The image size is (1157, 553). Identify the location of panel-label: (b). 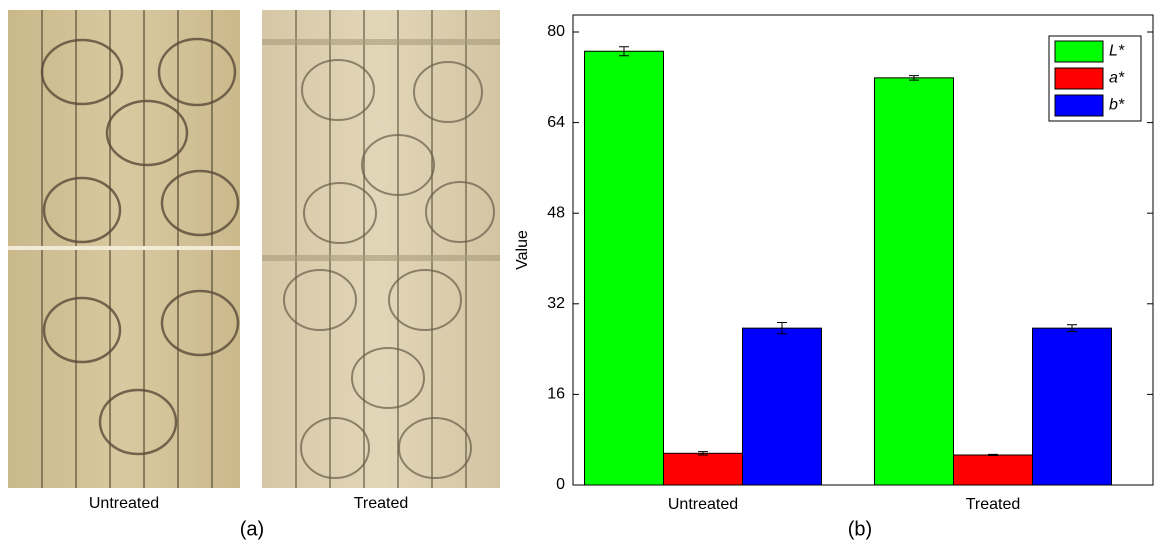
(860, 529).